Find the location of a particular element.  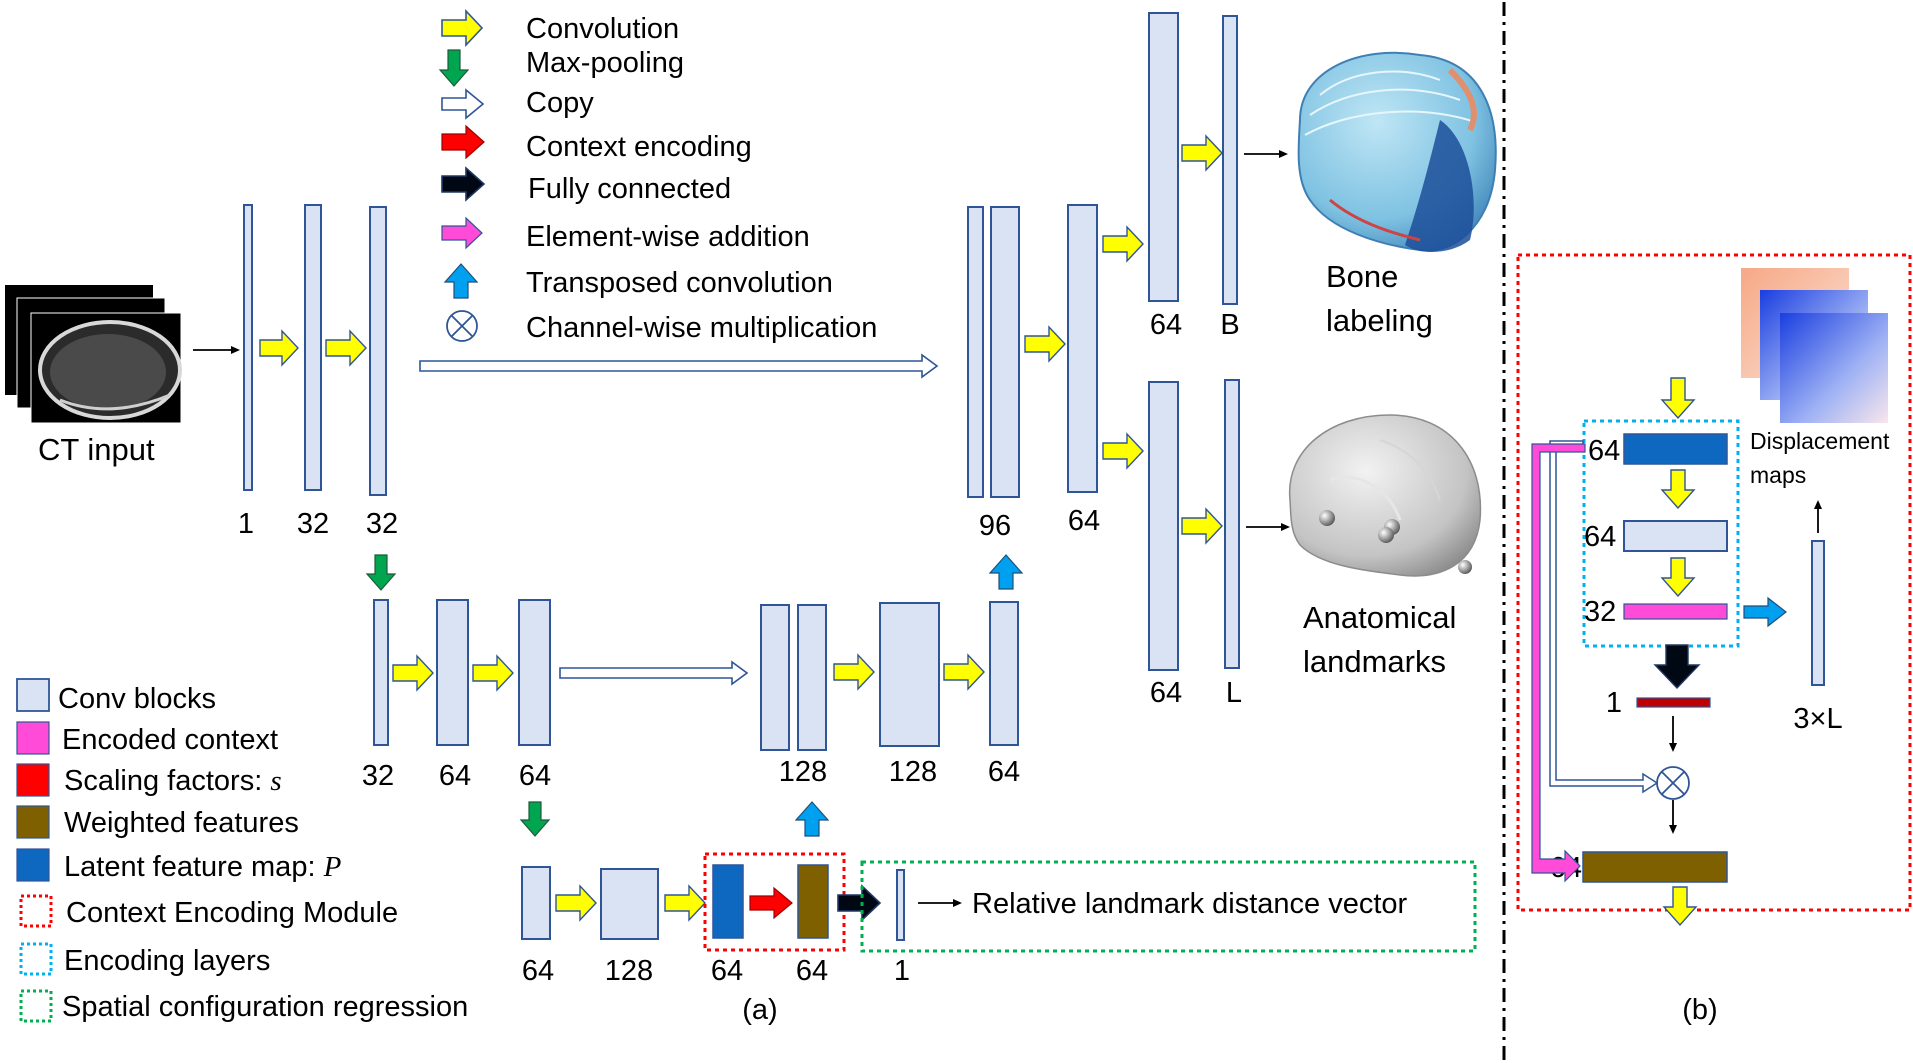

displacement-maps-label-1: Displacement is located at coordinates (1820, 441).